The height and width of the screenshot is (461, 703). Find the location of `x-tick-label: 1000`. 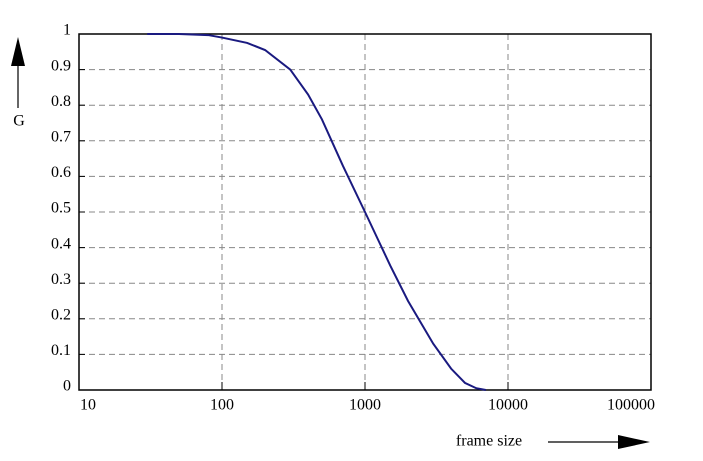

x-tick-label: 1000 is located at coordinates (365, 405).